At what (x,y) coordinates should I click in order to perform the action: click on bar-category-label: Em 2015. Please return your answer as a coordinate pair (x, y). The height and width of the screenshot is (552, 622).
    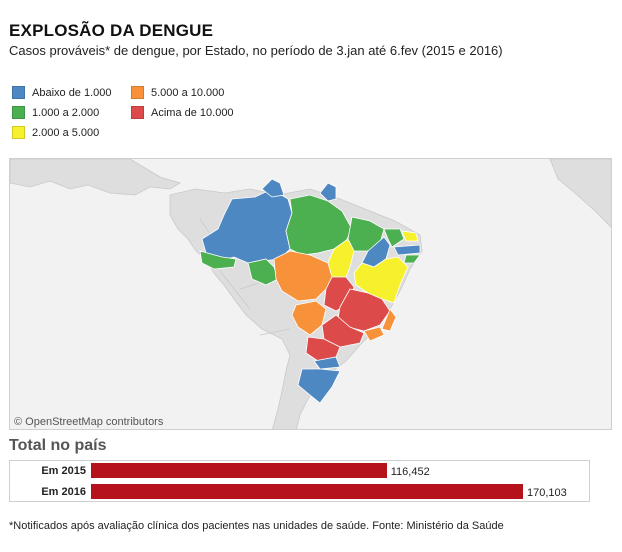
    Looking at the image, I should click on (63, 471).